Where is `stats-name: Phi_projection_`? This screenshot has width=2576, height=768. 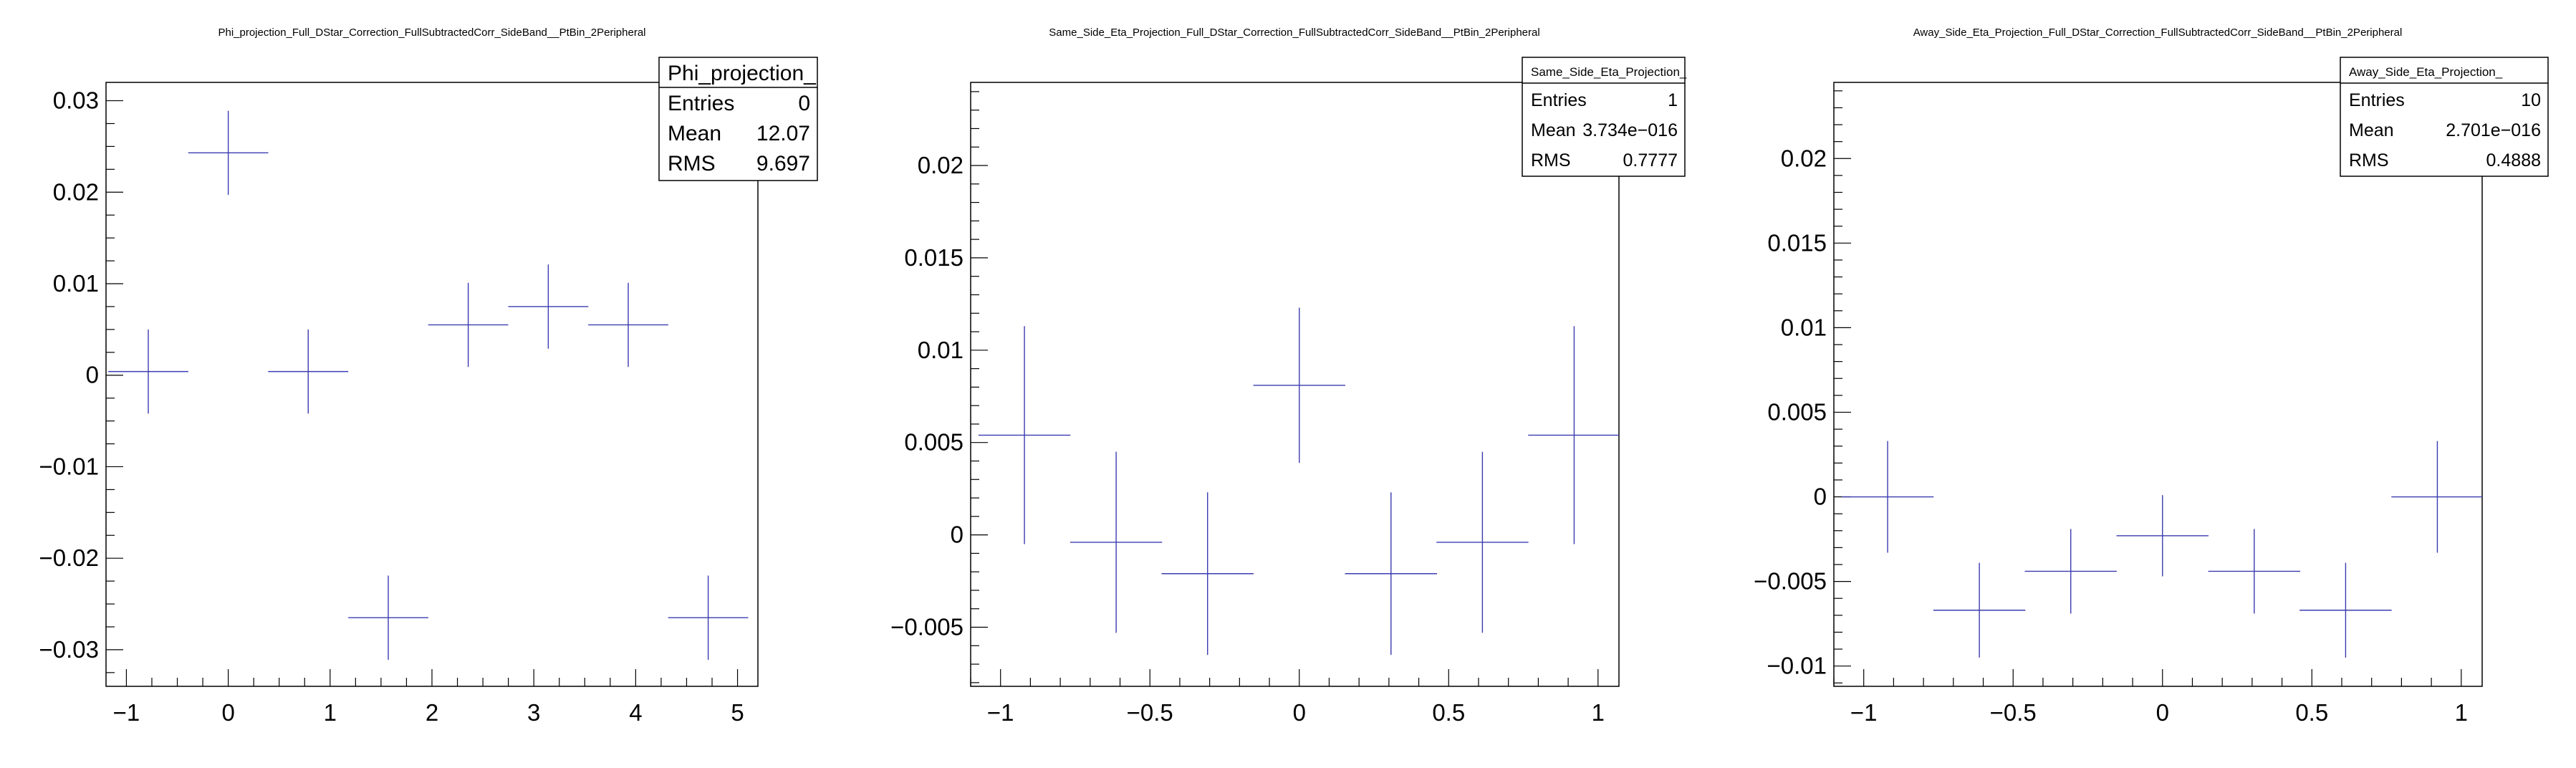
stats-name: Phi_projection_ is located at coordinates (743, 73).